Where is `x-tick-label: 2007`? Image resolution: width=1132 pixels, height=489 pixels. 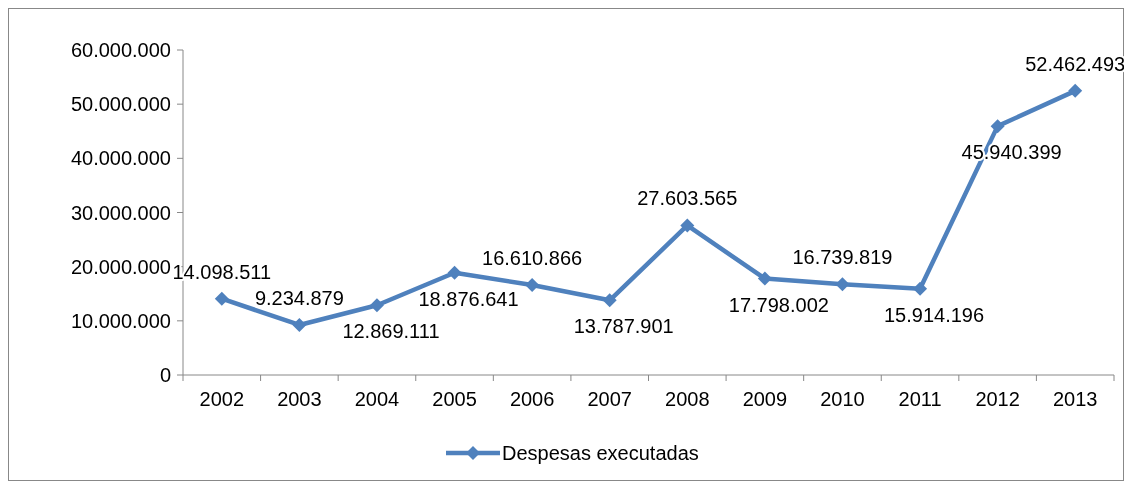 x-tick-label: 2007 is located at coordinates (609, 399).